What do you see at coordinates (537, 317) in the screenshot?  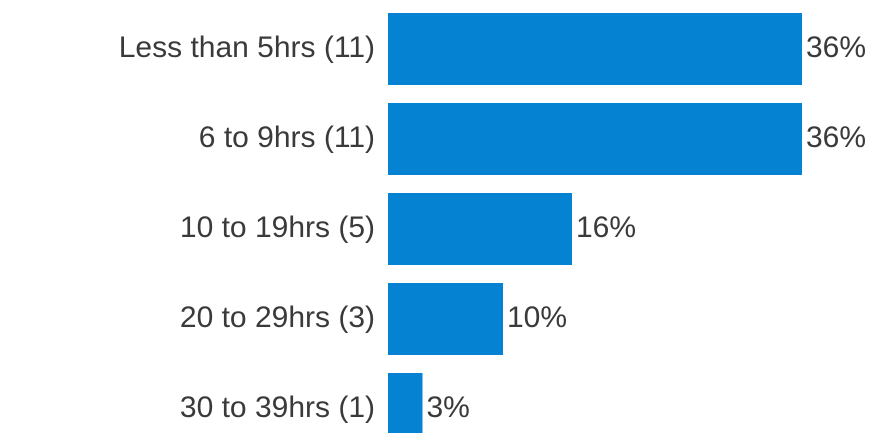 I see `value-label: 10%` at bounding box center [537, 317].